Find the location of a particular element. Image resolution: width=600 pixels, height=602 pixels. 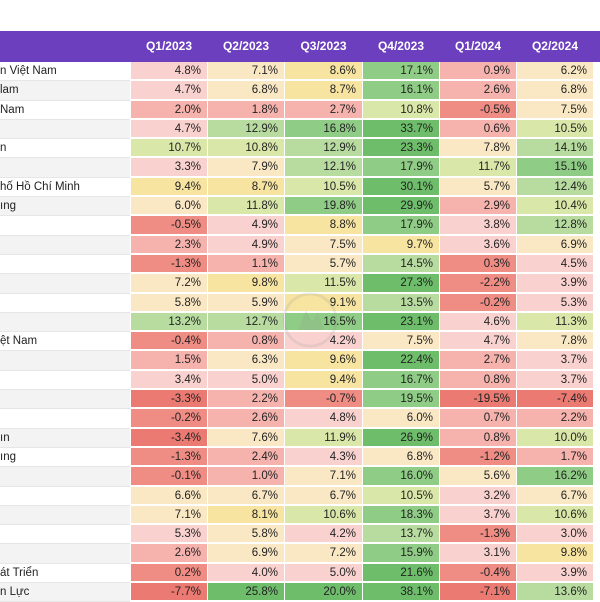

value-cell: 26.9% is located at coordinates (401, 437).